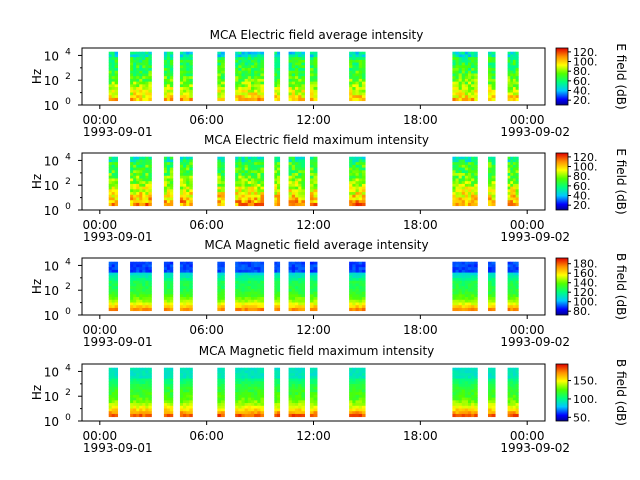 The height and width of the screenshot is (480, 640). What do you see at coordinates (562, 286) in the screenshot?
I see `colorbar` at bounding box center [562, 286].